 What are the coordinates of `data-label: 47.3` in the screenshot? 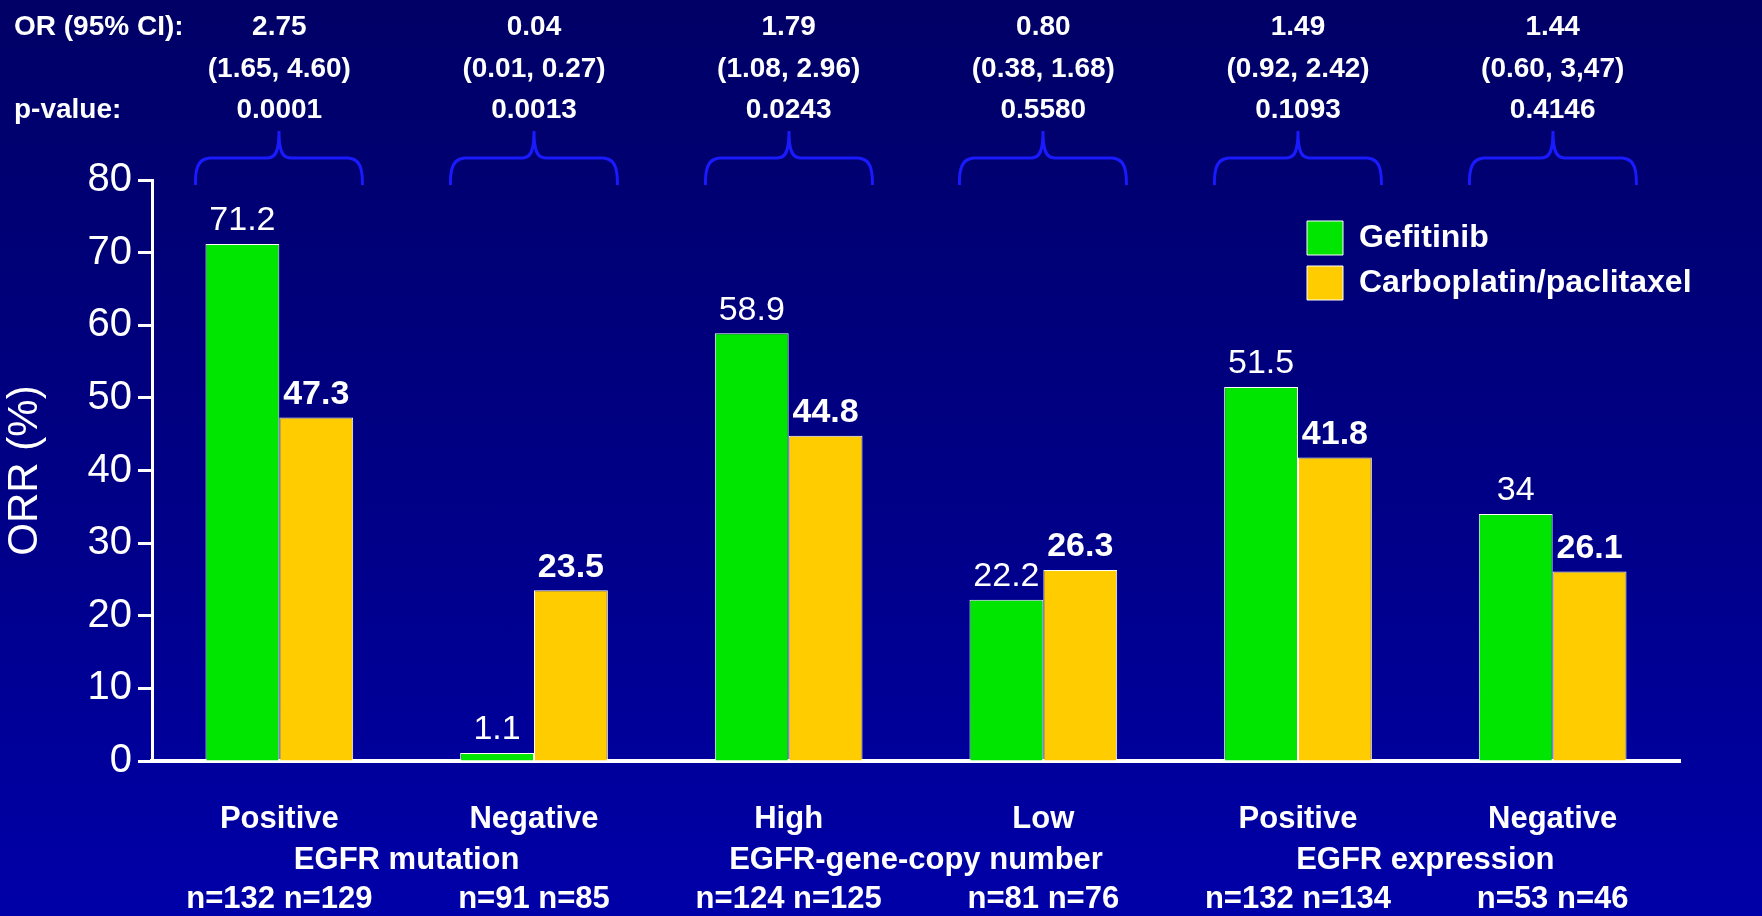 It's located at (316, 391).